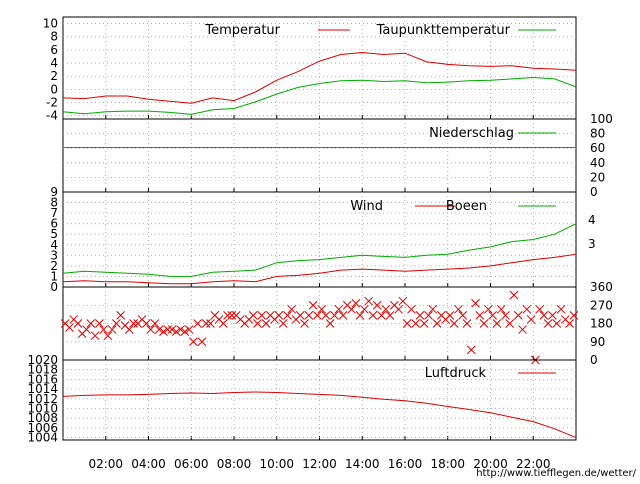 The image size is (640, 484). Describe the element at coordinates (362, 464) in the screenshot. I see `time-label: 14:00` at that location.